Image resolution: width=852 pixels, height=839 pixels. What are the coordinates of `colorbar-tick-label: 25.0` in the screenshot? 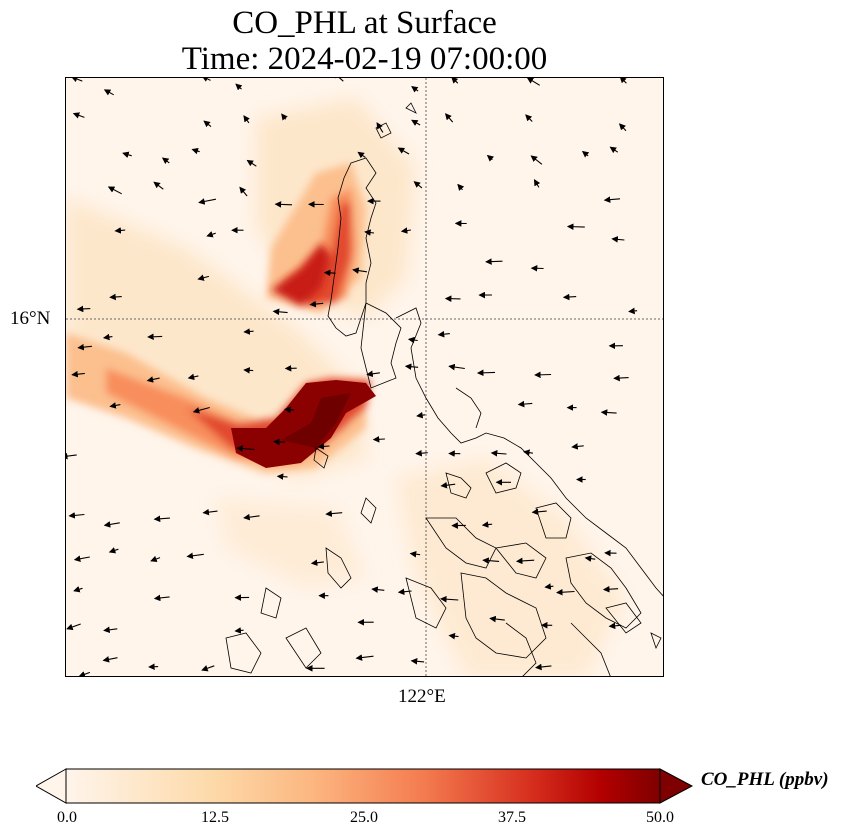 It's located at (364, 817).